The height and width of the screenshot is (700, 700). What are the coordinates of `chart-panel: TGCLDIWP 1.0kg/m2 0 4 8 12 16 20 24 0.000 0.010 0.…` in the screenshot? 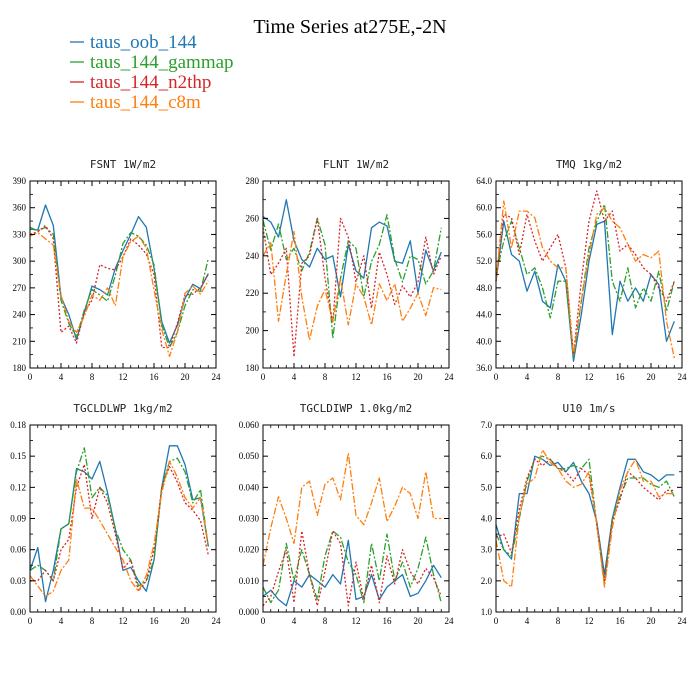 It's located at (346, 514).